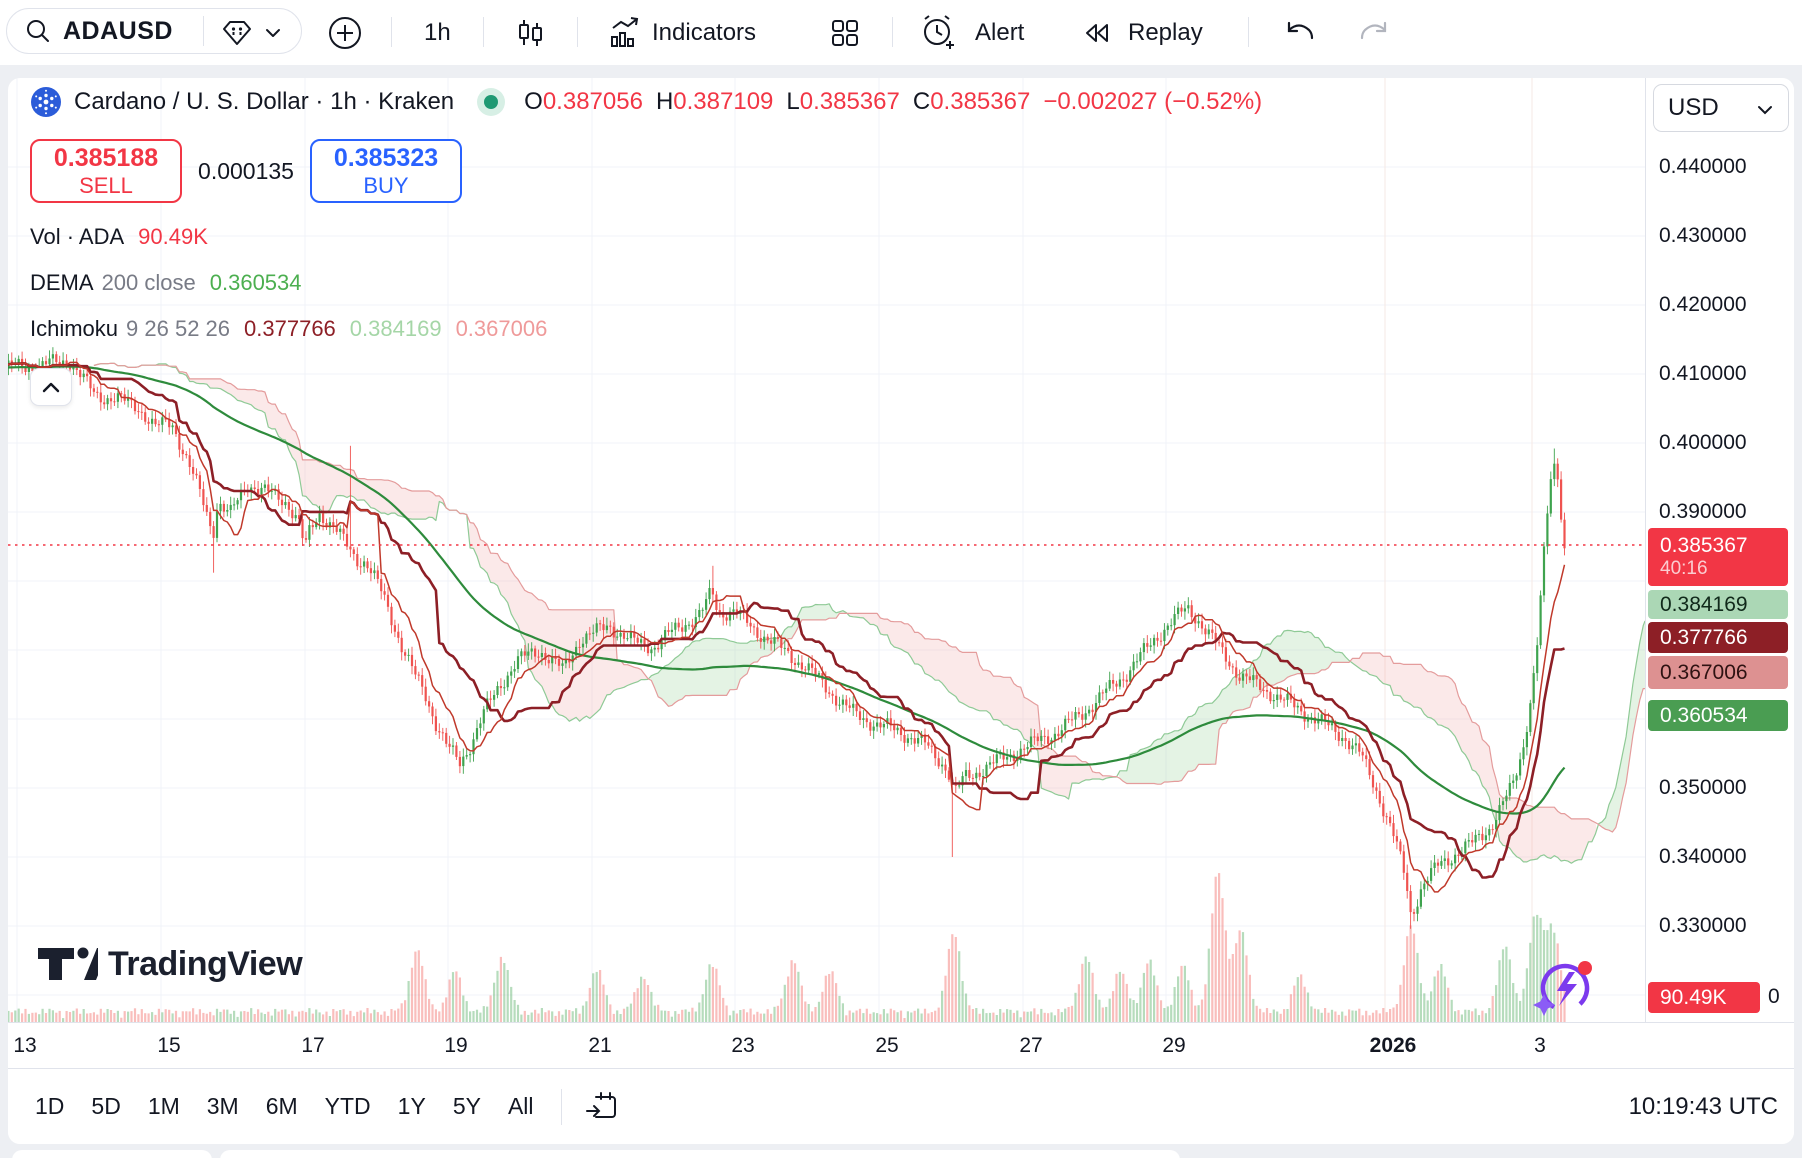 The image size is (1802, 1164). Describe the element at coordinates (1393, 1045) in the screenshot. I see `time-tick-label: 2026` at that location.